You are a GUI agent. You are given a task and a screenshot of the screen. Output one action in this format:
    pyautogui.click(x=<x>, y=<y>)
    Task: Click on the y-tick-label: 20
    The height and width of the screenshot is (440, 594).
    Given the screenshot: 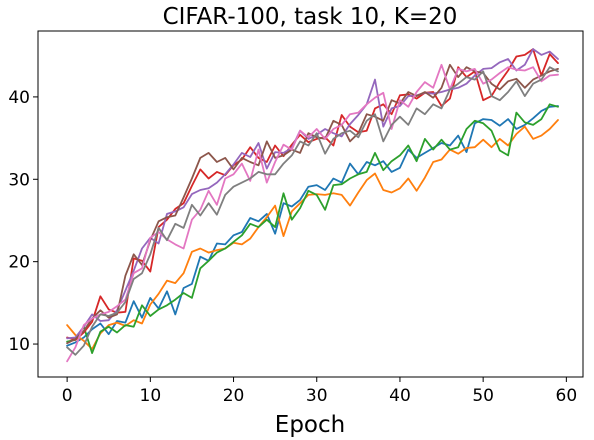 What is the action you would take?
    pyautogui.click(x=19, y=263)
    